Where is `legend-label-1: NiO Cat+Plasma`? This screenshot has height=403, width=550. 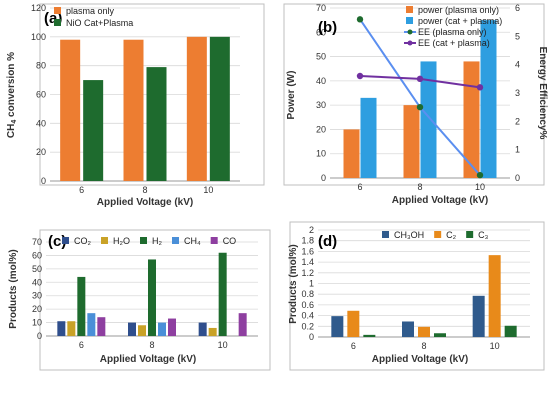
legend-label-1: NiO Cat+Plasma is located at coordinates (99, 23).